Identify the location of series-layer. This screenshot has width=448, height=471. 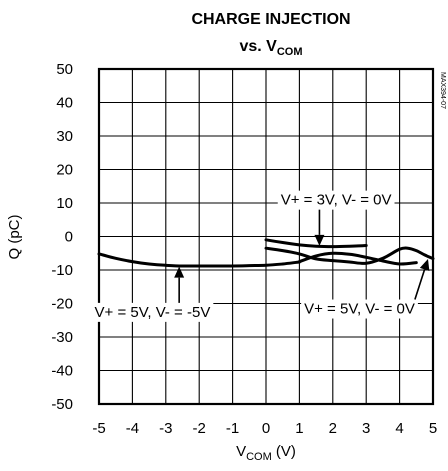
(266, 253).